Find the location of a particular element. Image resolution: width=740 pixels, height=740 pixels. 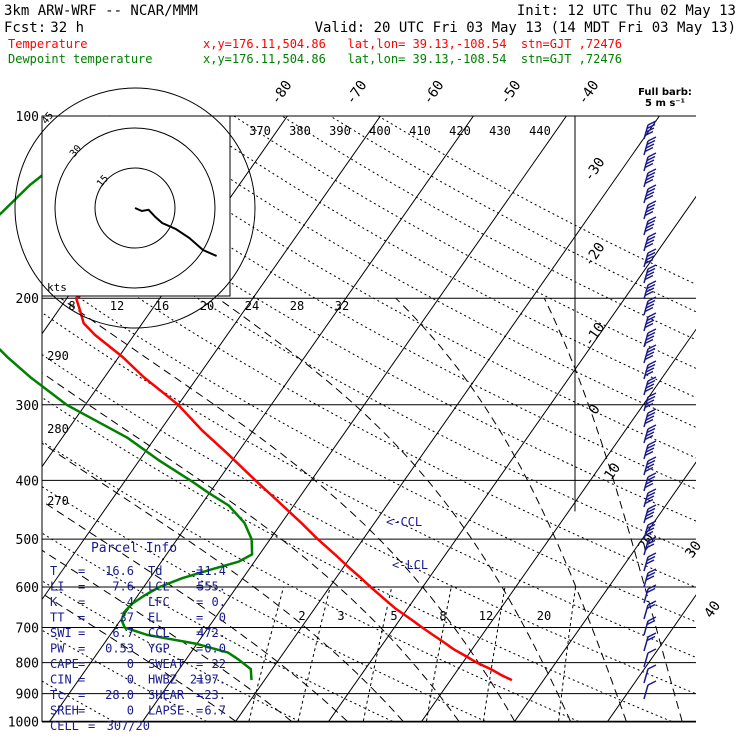

parcel-value: 16.6 is located at coordinates (119, 571).